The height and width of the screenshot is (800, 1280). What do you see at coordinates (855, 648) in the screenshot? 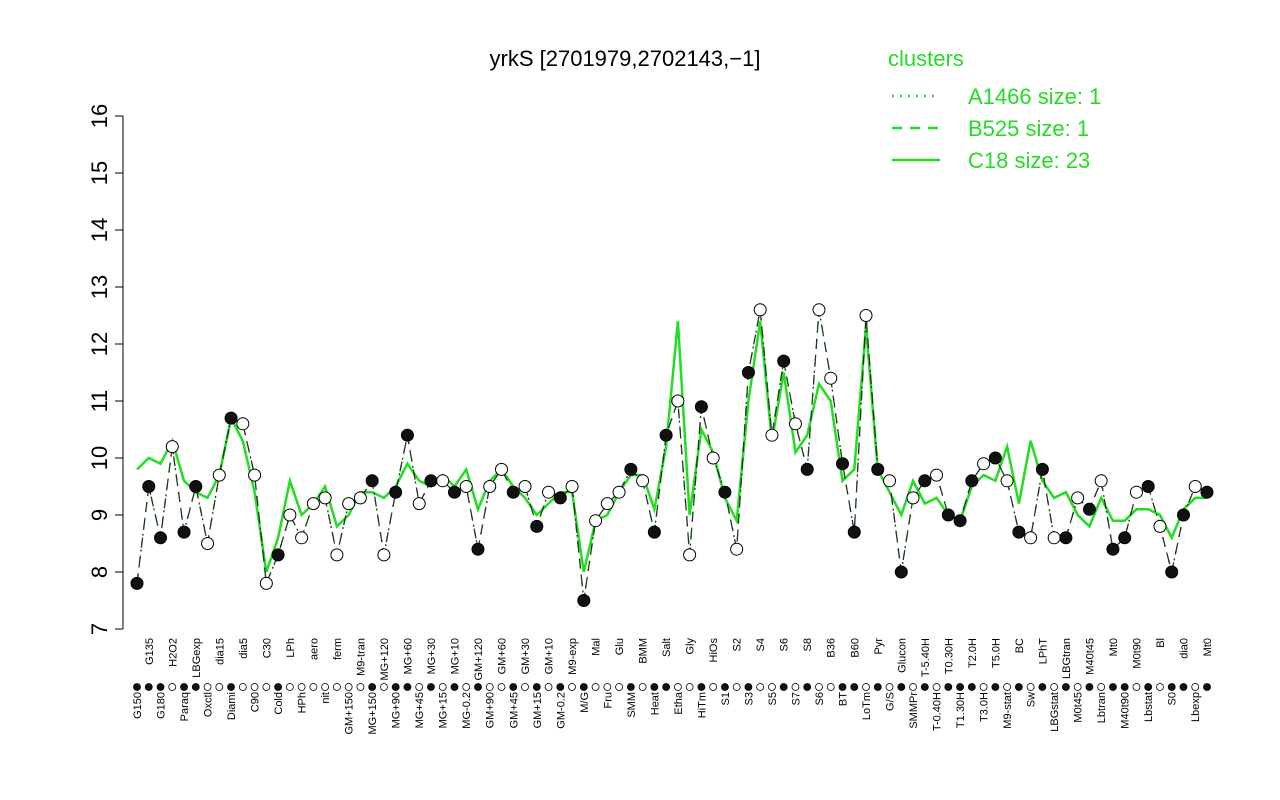
I see `x-tick-label: B60` at bounding box center [855, 648].